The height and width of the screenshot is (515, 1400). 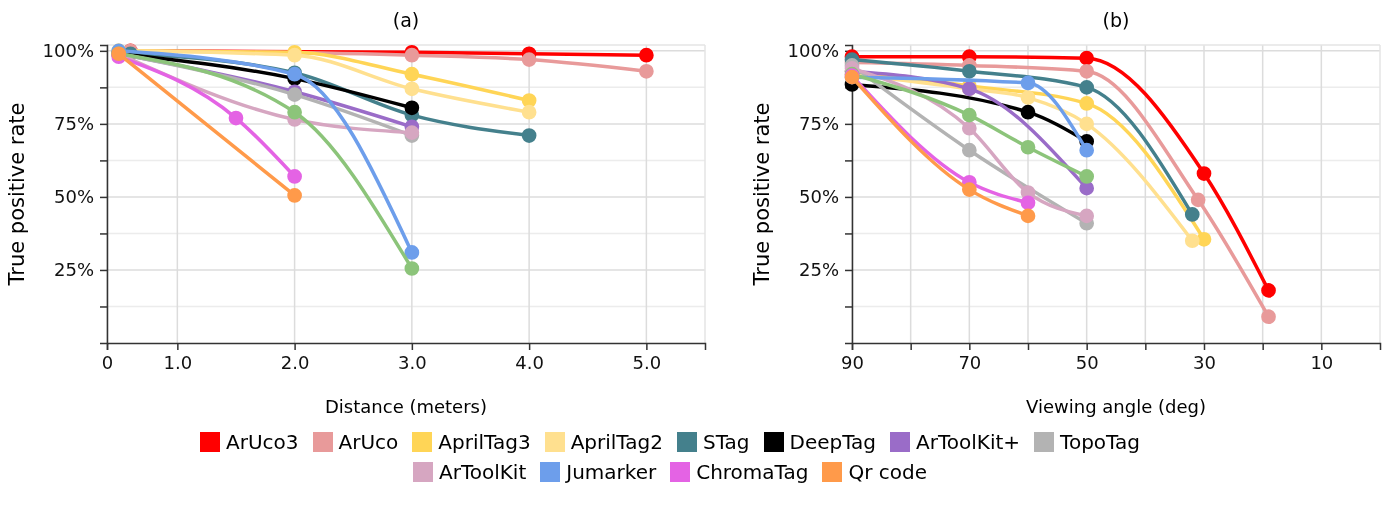 What do you see at coordinates (484, 442) in the screenshot?
I see `legend-label: AprilTag3` at bounding box center [484, 442].